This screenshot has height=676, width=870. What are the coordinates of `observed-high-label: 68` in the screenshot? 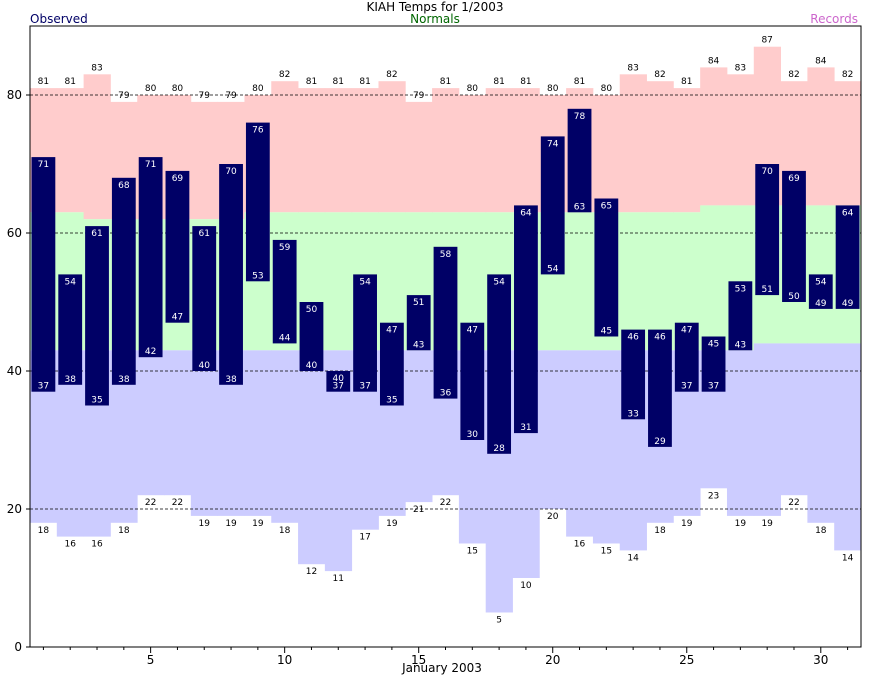 It's located at (124, 186).